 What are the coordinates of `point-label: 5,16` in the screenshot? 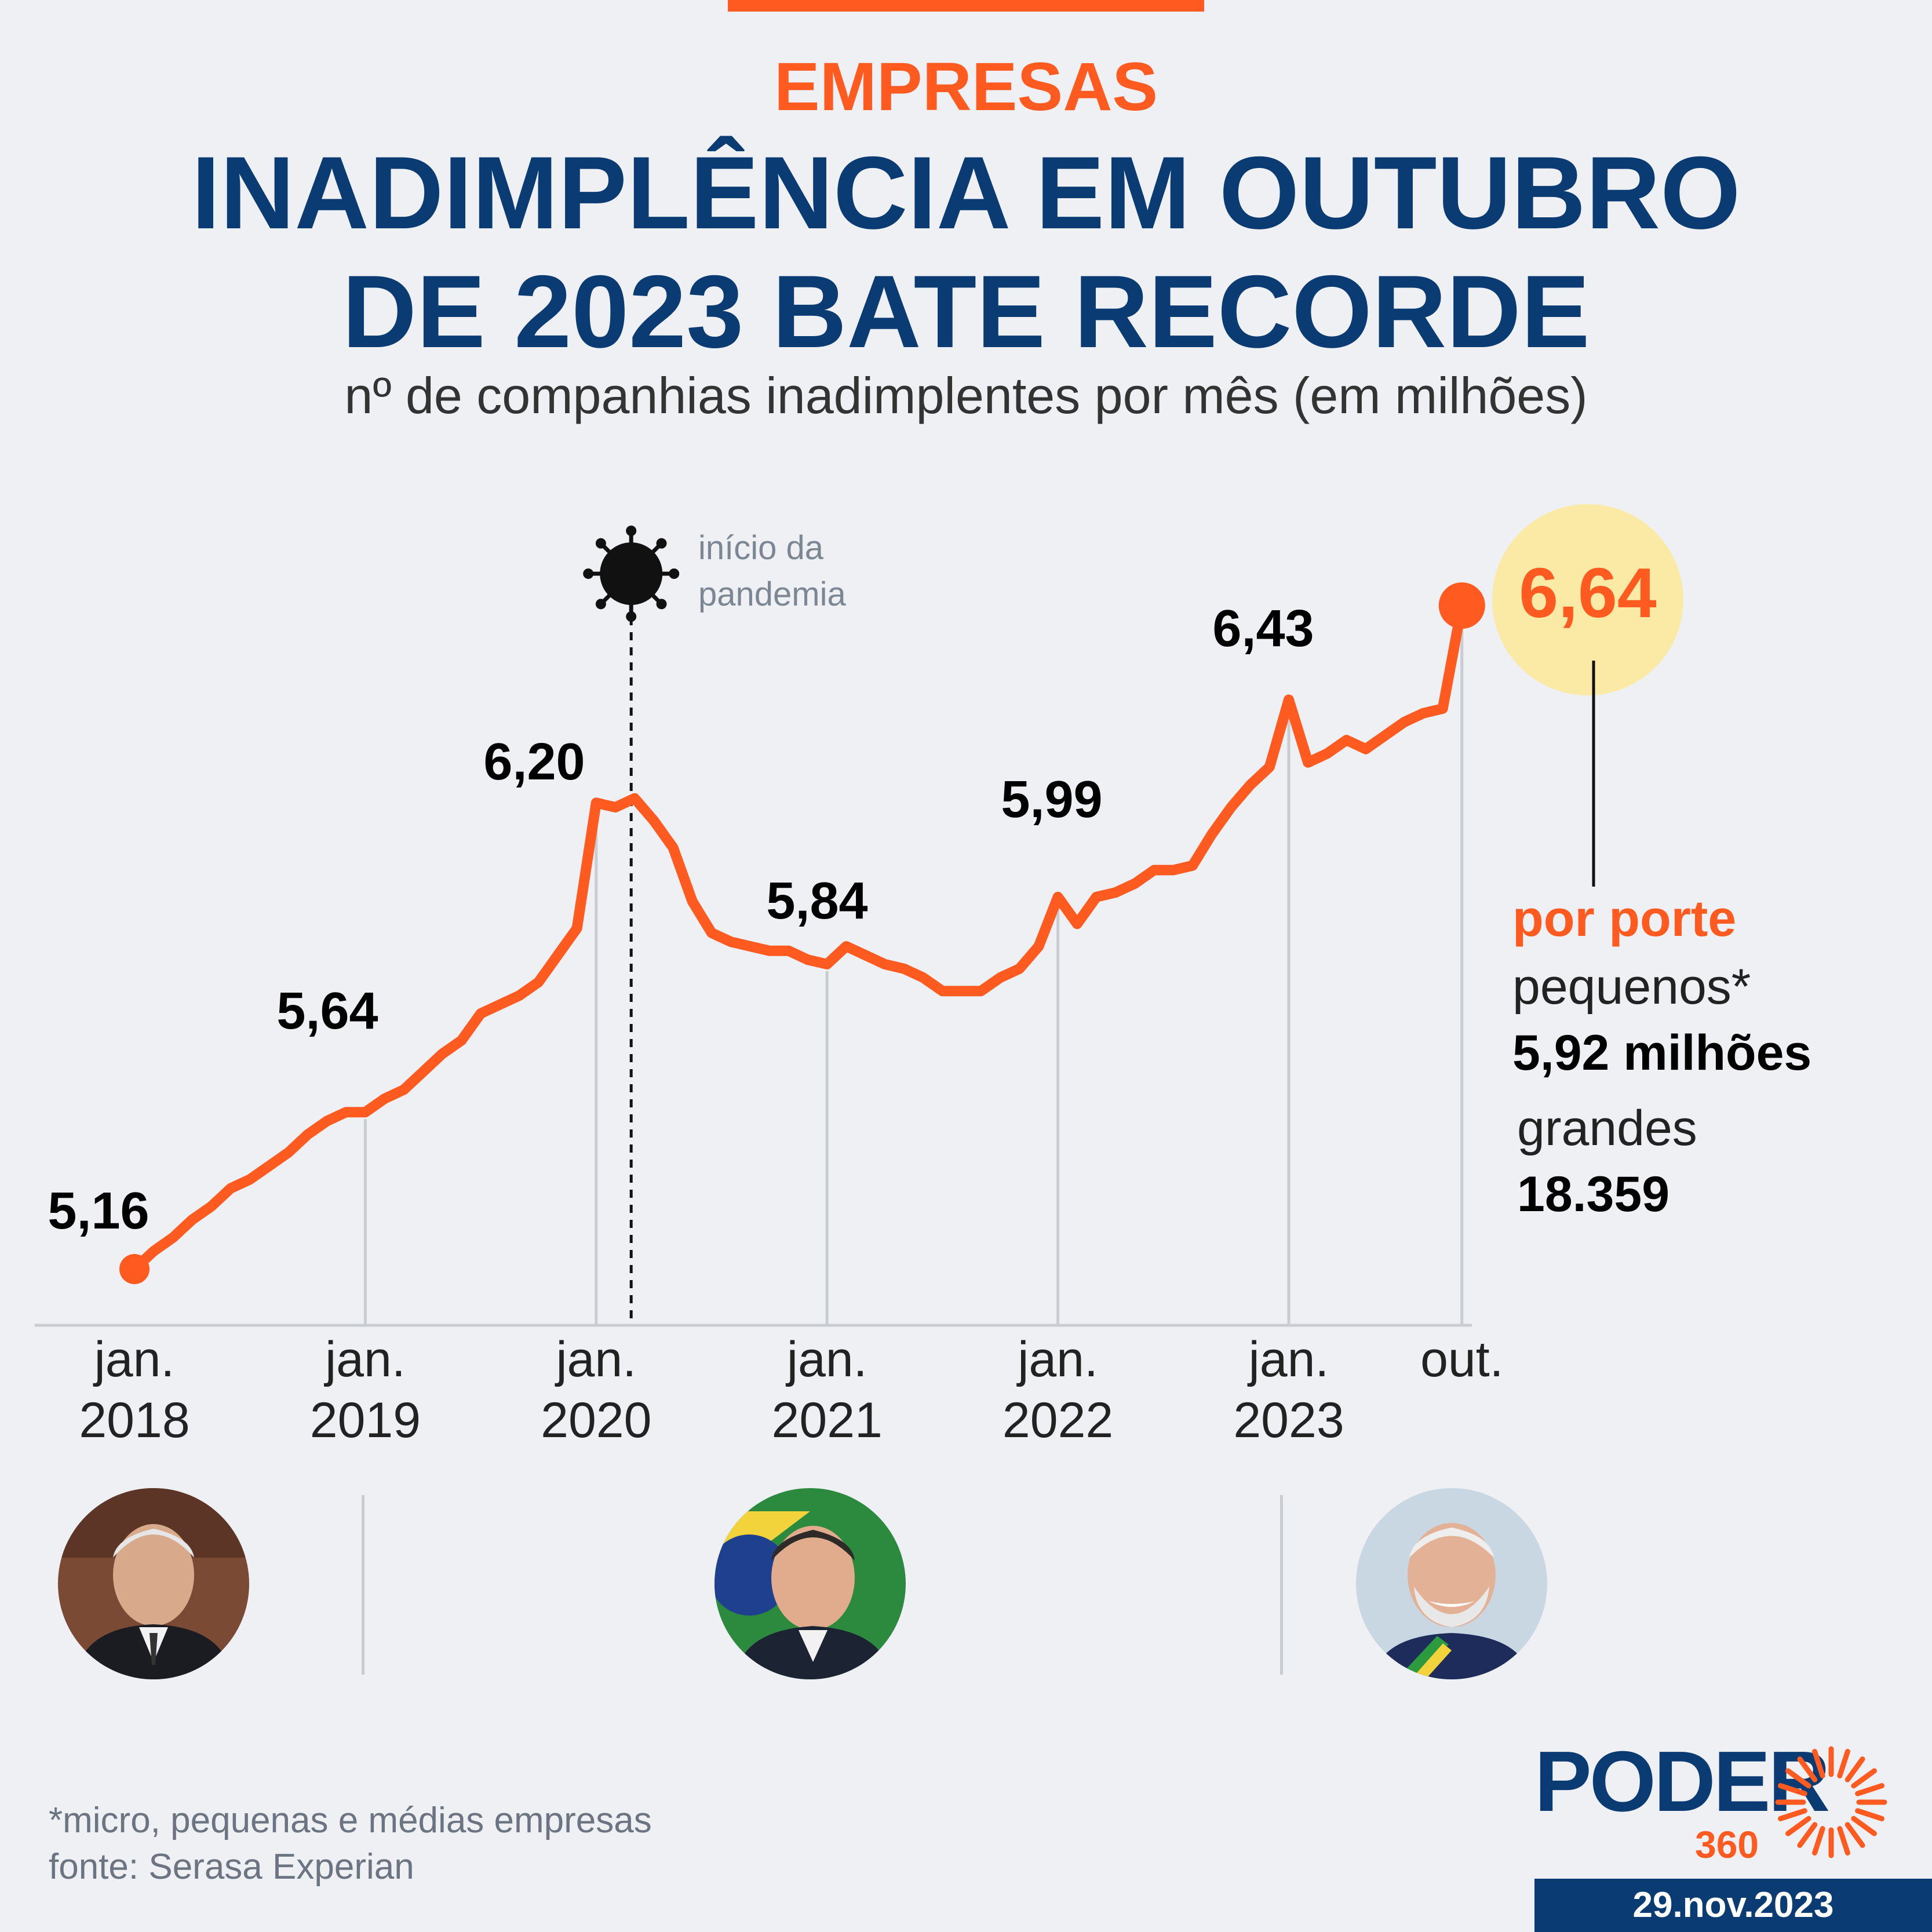 It's located at (99, 1211).